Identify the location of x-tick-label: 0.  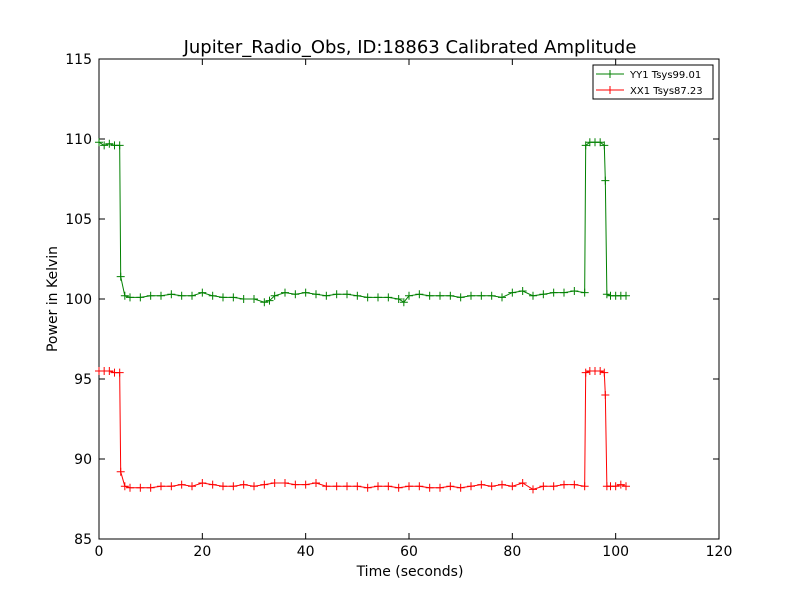
(99, 552).